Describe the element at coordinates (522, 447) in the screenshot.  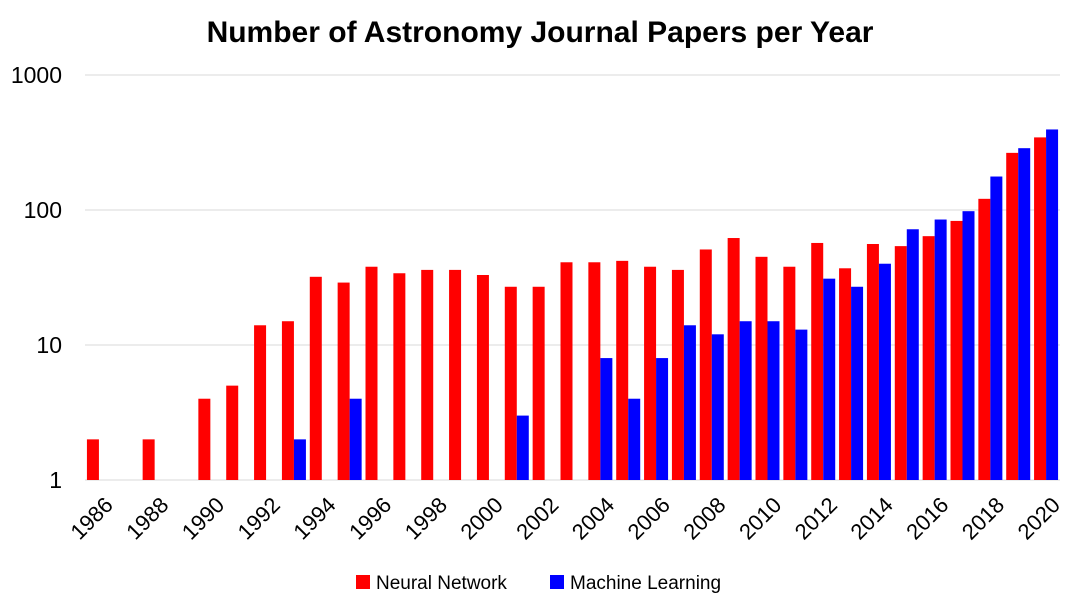
I see `bar-machine-learning-2001` at that location.